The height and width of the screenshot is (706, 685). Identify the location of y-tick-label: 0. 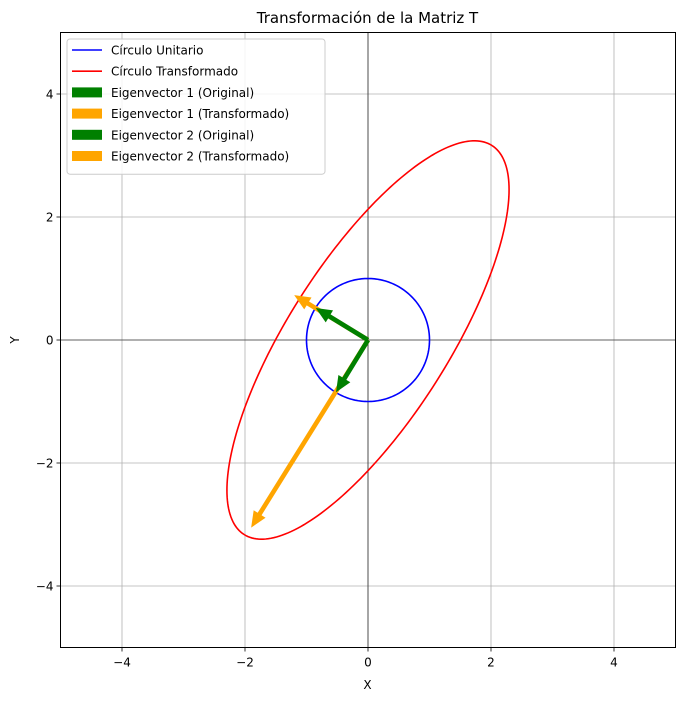
(50, 341).